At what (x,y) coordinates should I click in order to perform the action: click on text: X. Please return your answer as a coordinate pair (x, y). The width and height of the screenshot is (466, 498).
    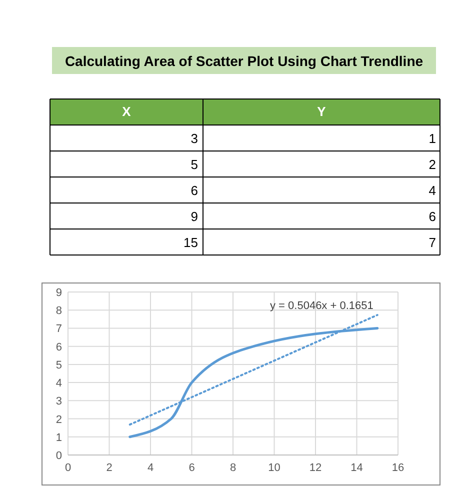
    Looking at the image, I should click on (127, 111).